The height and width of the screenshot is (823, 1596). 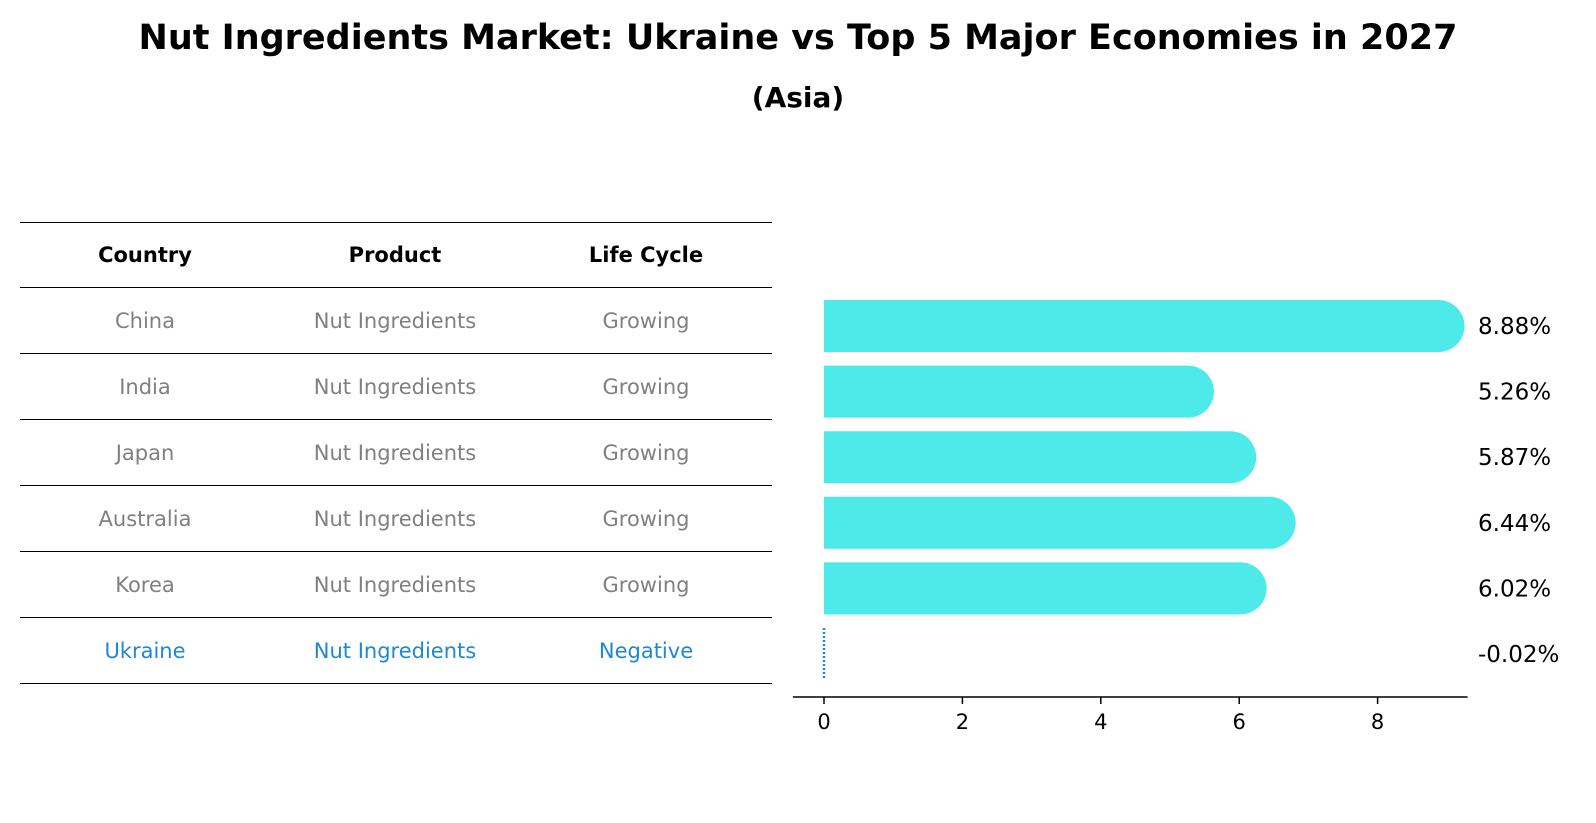 I want to click on cell-country: Australia, so click(x=145, y=518).